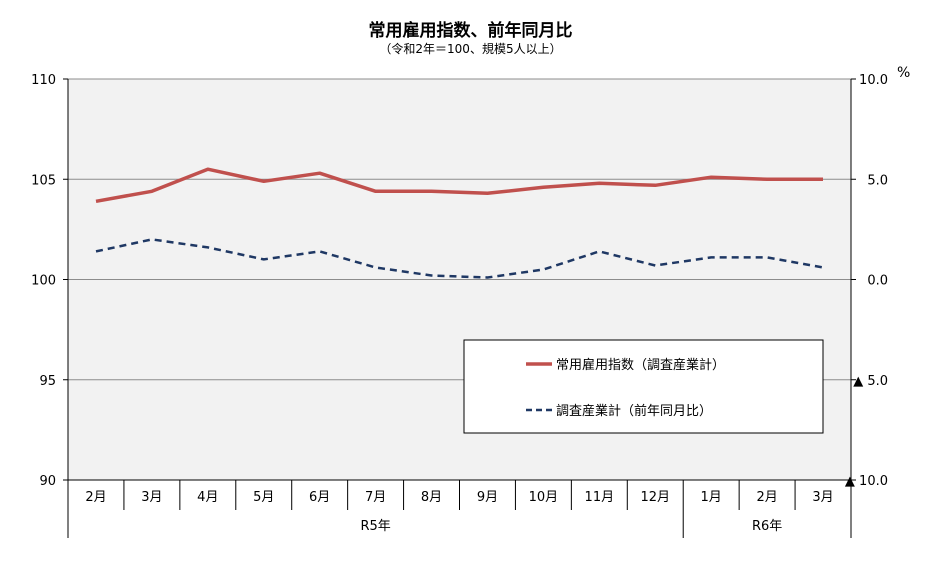  I want to click on left-tick-label: 110, so click(43, 80).